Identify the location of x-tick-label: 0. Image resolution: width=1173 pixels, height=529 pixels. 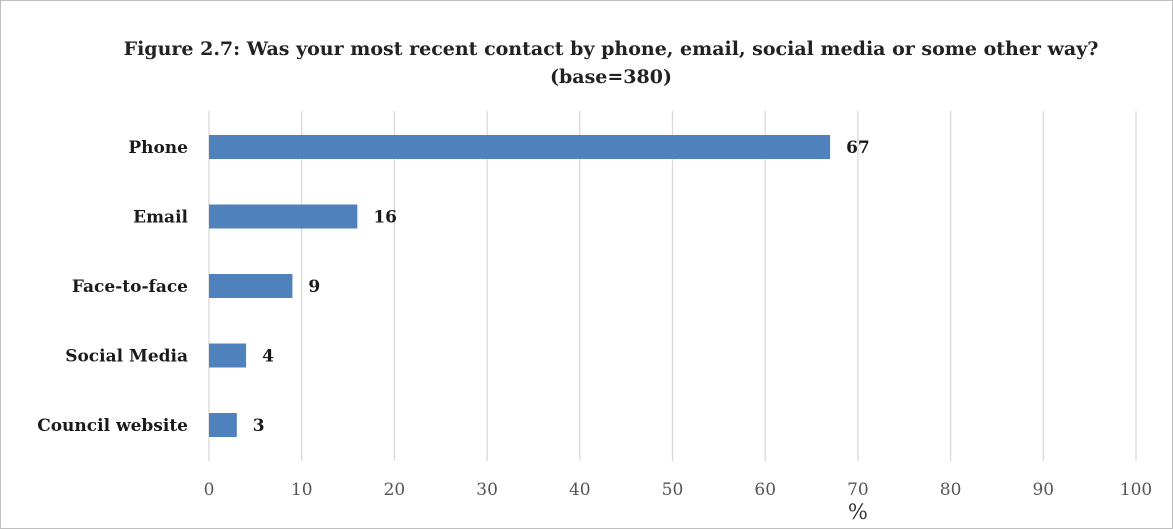
(209, 490).